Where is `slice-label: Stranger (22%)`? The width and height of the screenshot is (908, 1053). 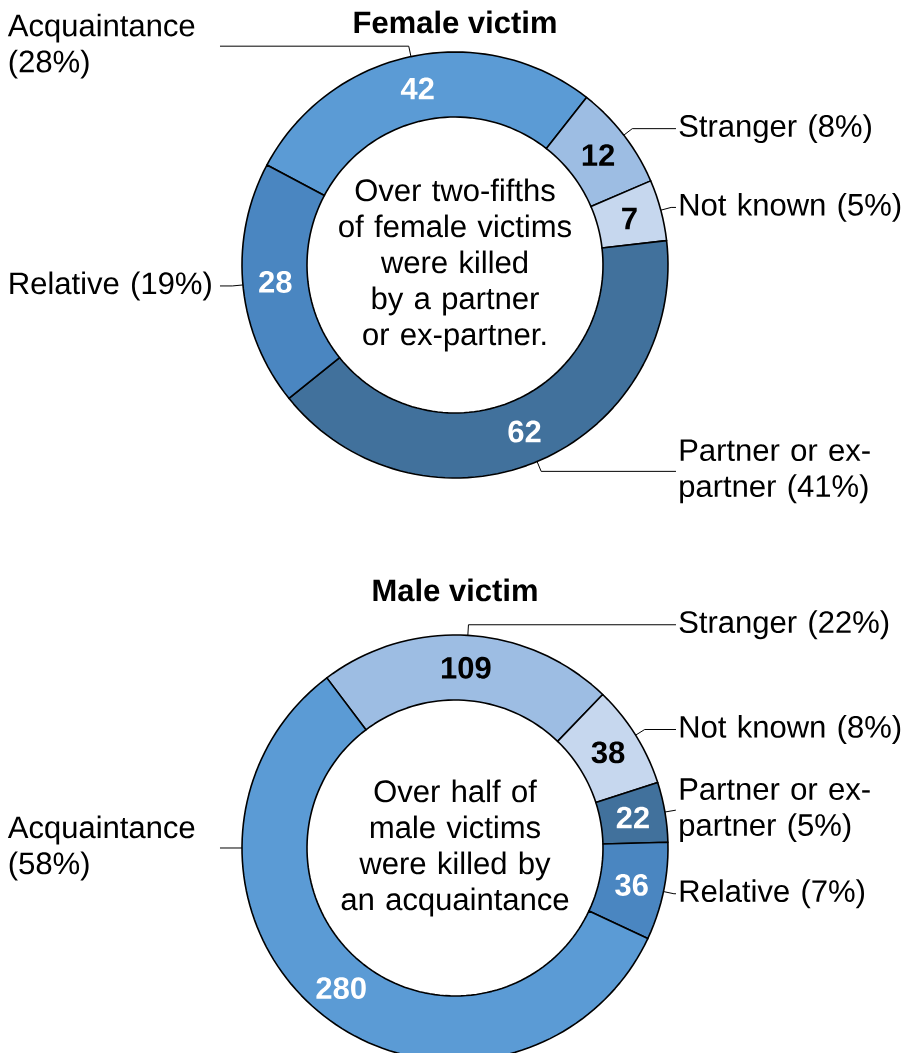
slice-label: Stranger (22%) is located at coordinates (784, 625).